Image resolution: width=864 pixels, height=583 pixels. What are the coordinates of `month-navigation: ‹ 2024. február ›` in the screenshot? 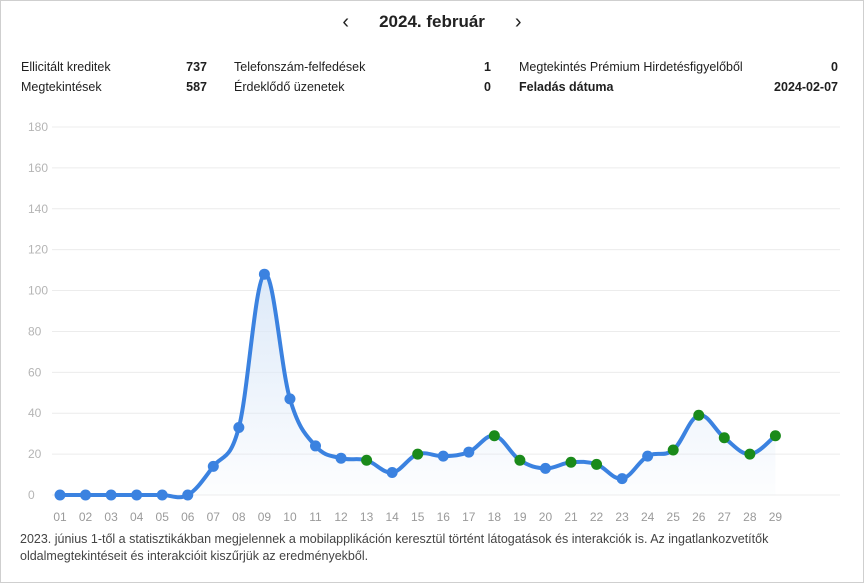 It's located at (432, 22).